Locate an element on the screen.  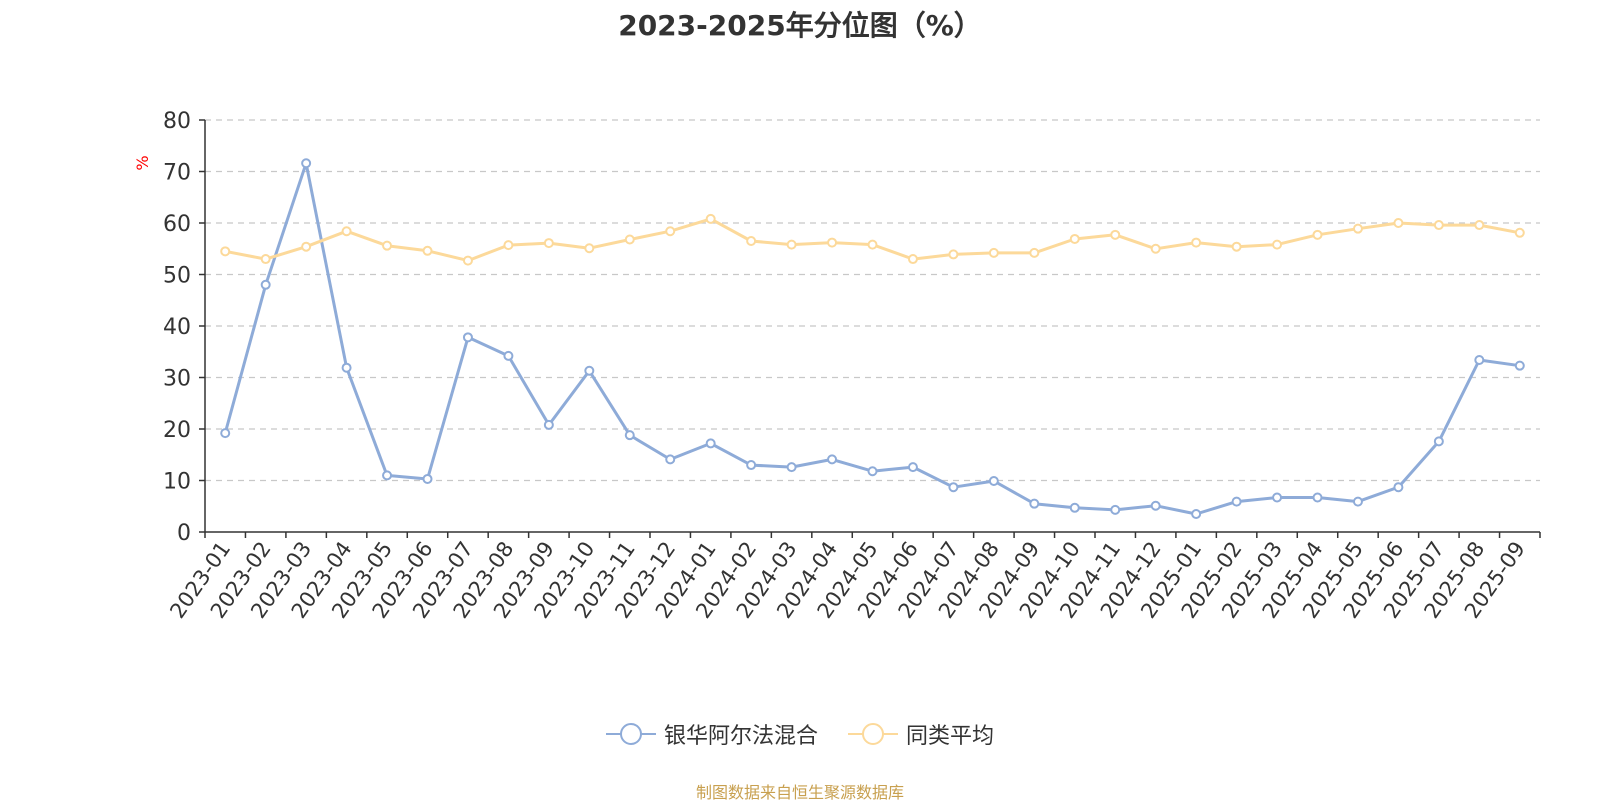
y-tick-label: 10 is located at coordinates (177, 482).